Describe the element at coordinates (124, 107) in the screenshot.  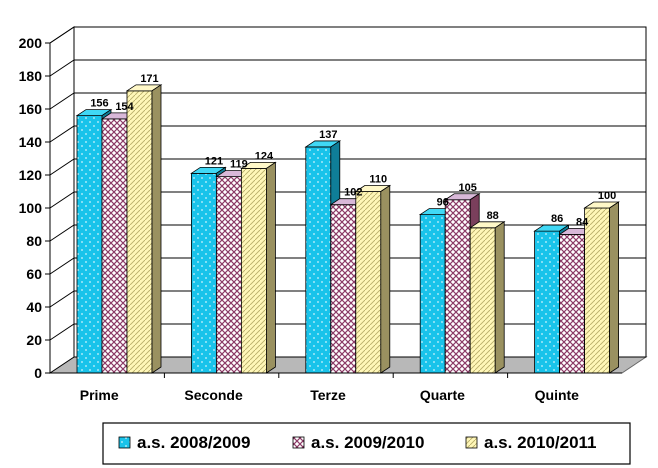
I see `data-label: 154` at that location.